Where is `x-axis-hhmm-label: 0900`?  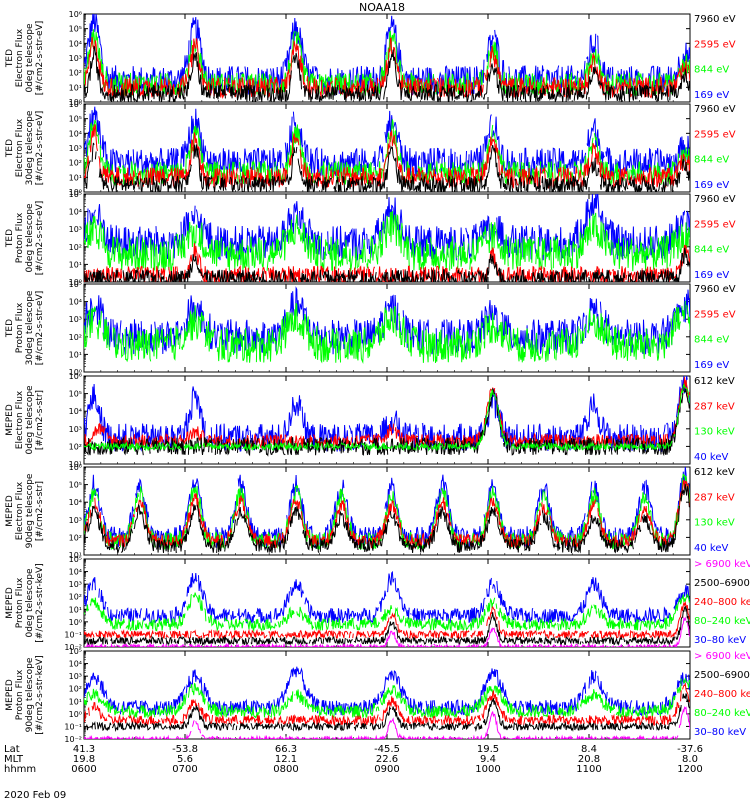 x-axis-hhmm-label: 0900 is located at coordinates (386, 769).